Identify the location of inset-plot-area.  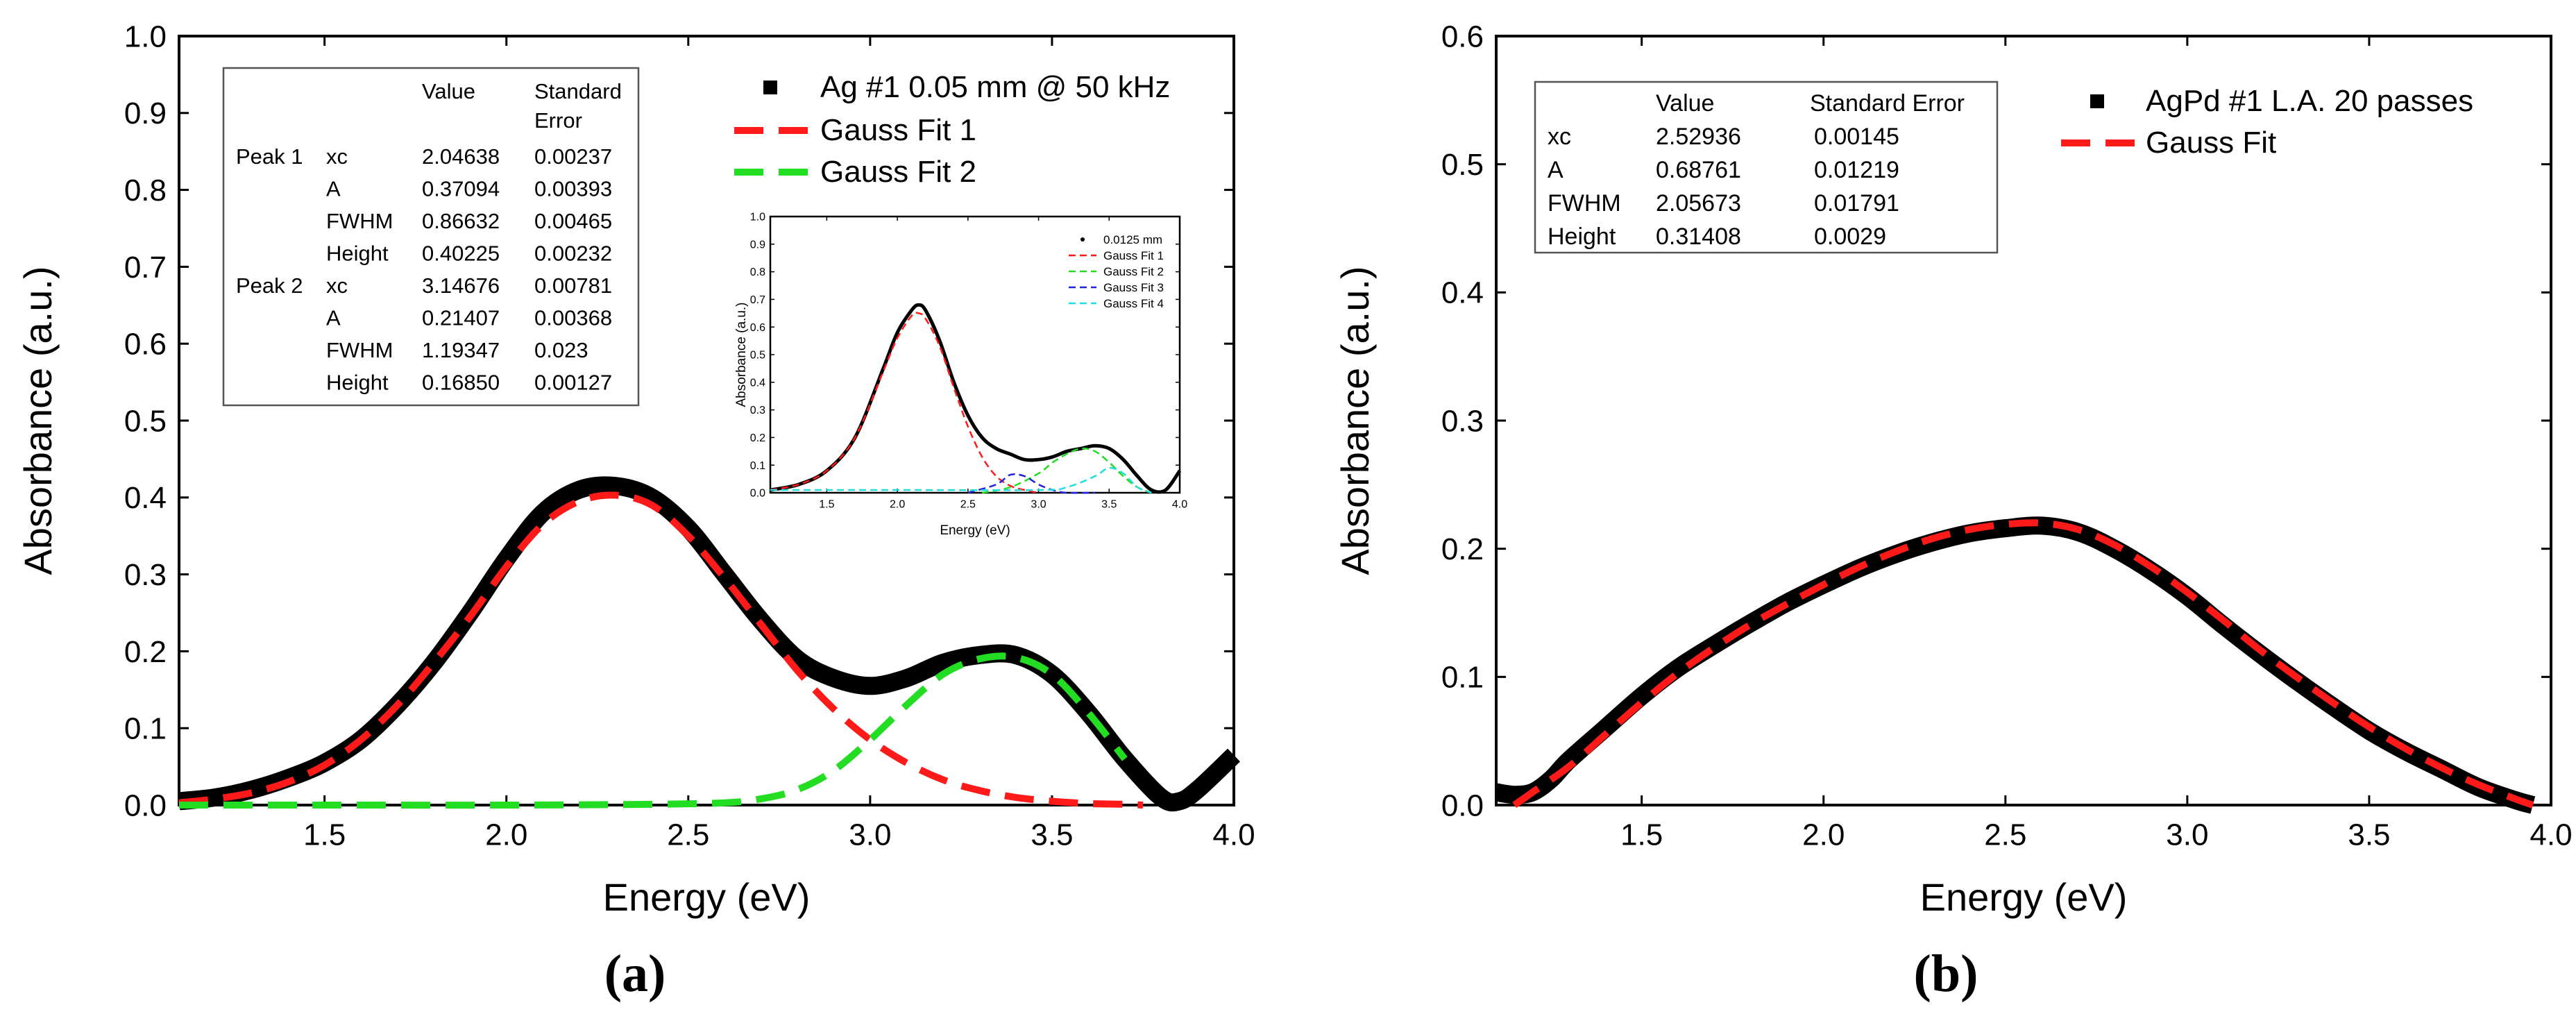
(975, 354).